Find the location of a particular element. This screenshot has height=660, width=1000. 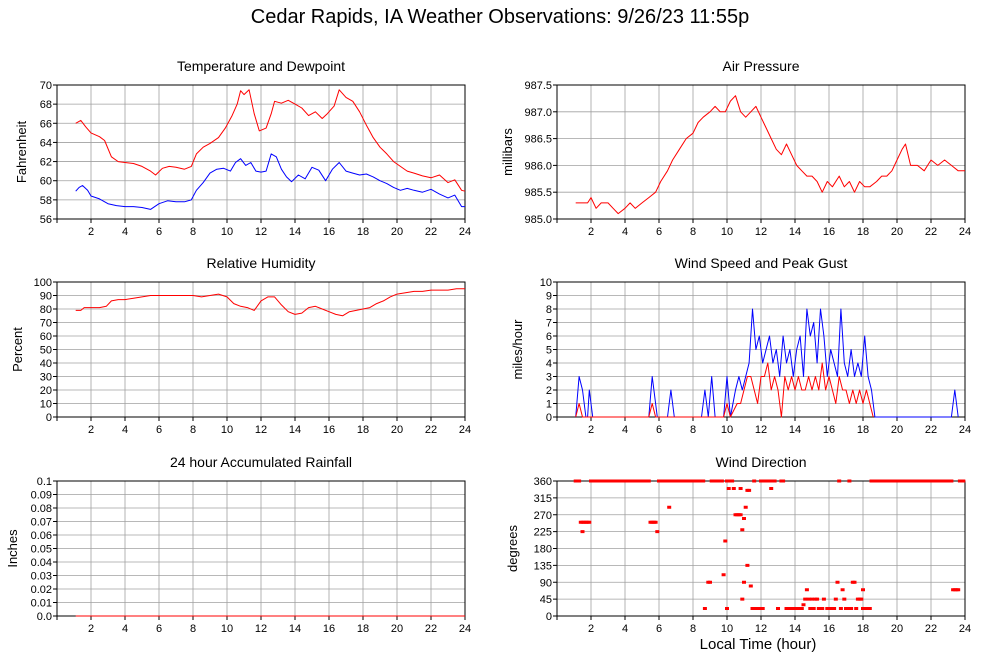

y-tick-label: 315 is located at coordinates (543, 499).